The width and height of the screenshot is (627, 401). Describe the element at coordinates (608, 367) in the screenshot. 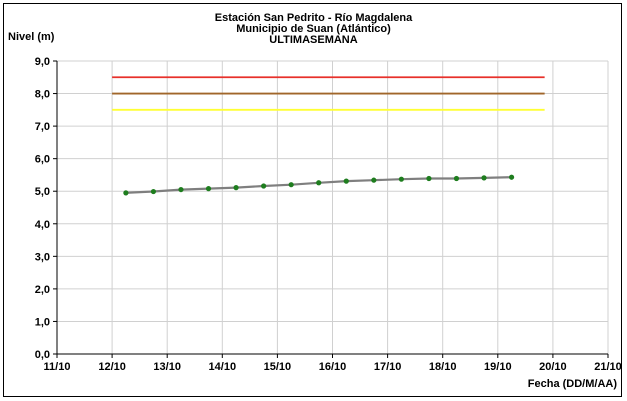

I see `x-tick-label: 21/10` at that location.